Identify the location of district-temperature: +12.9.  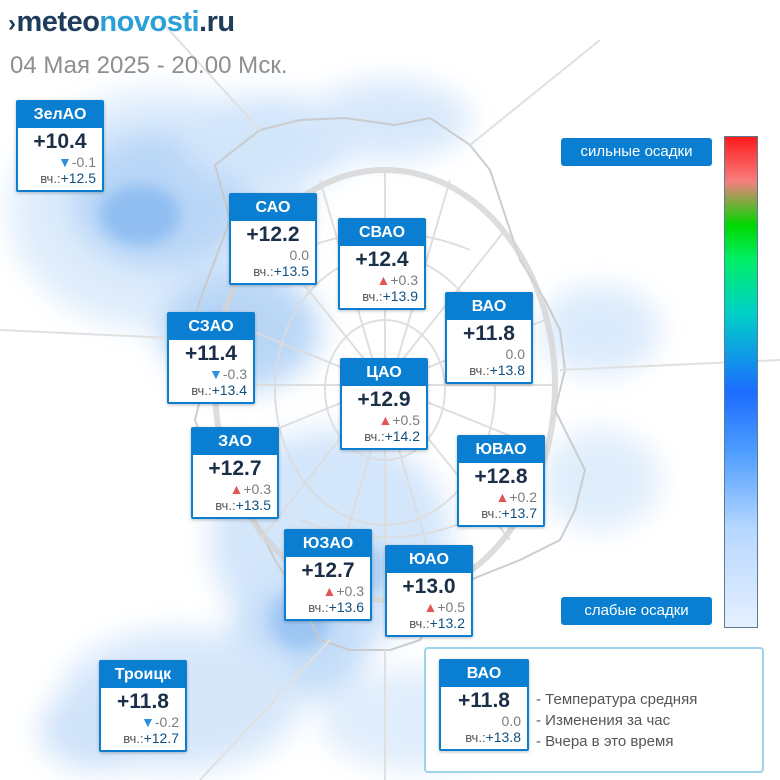
(384, 399).